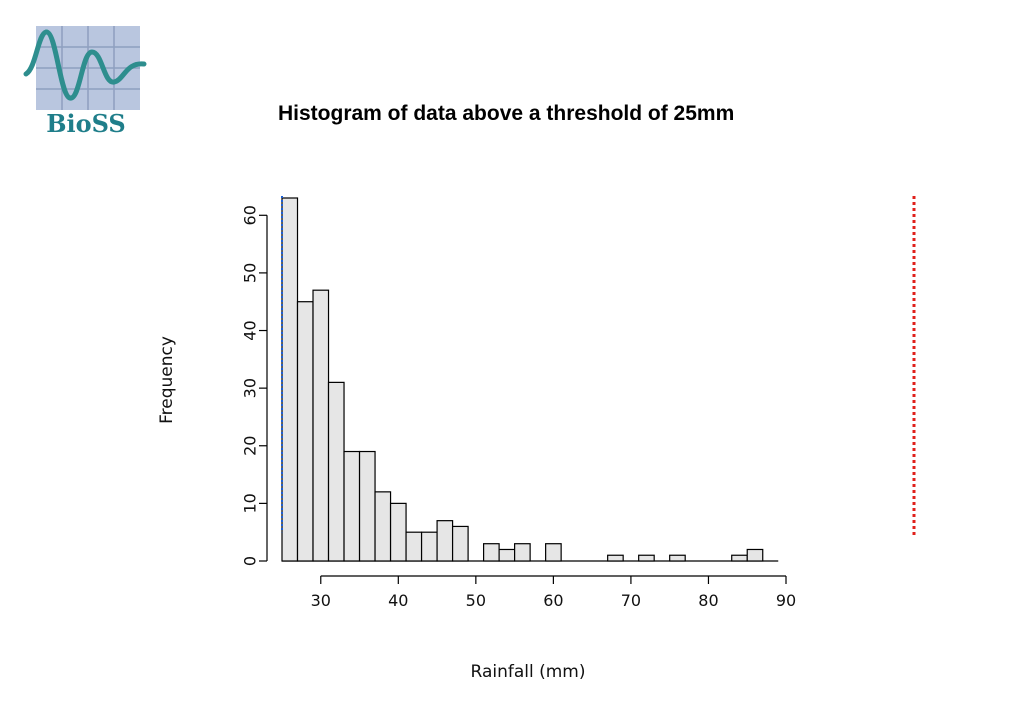  Describe the element at coordinates (631, 600) in the screenshot. I see `x-tick-label: 70` at that location.